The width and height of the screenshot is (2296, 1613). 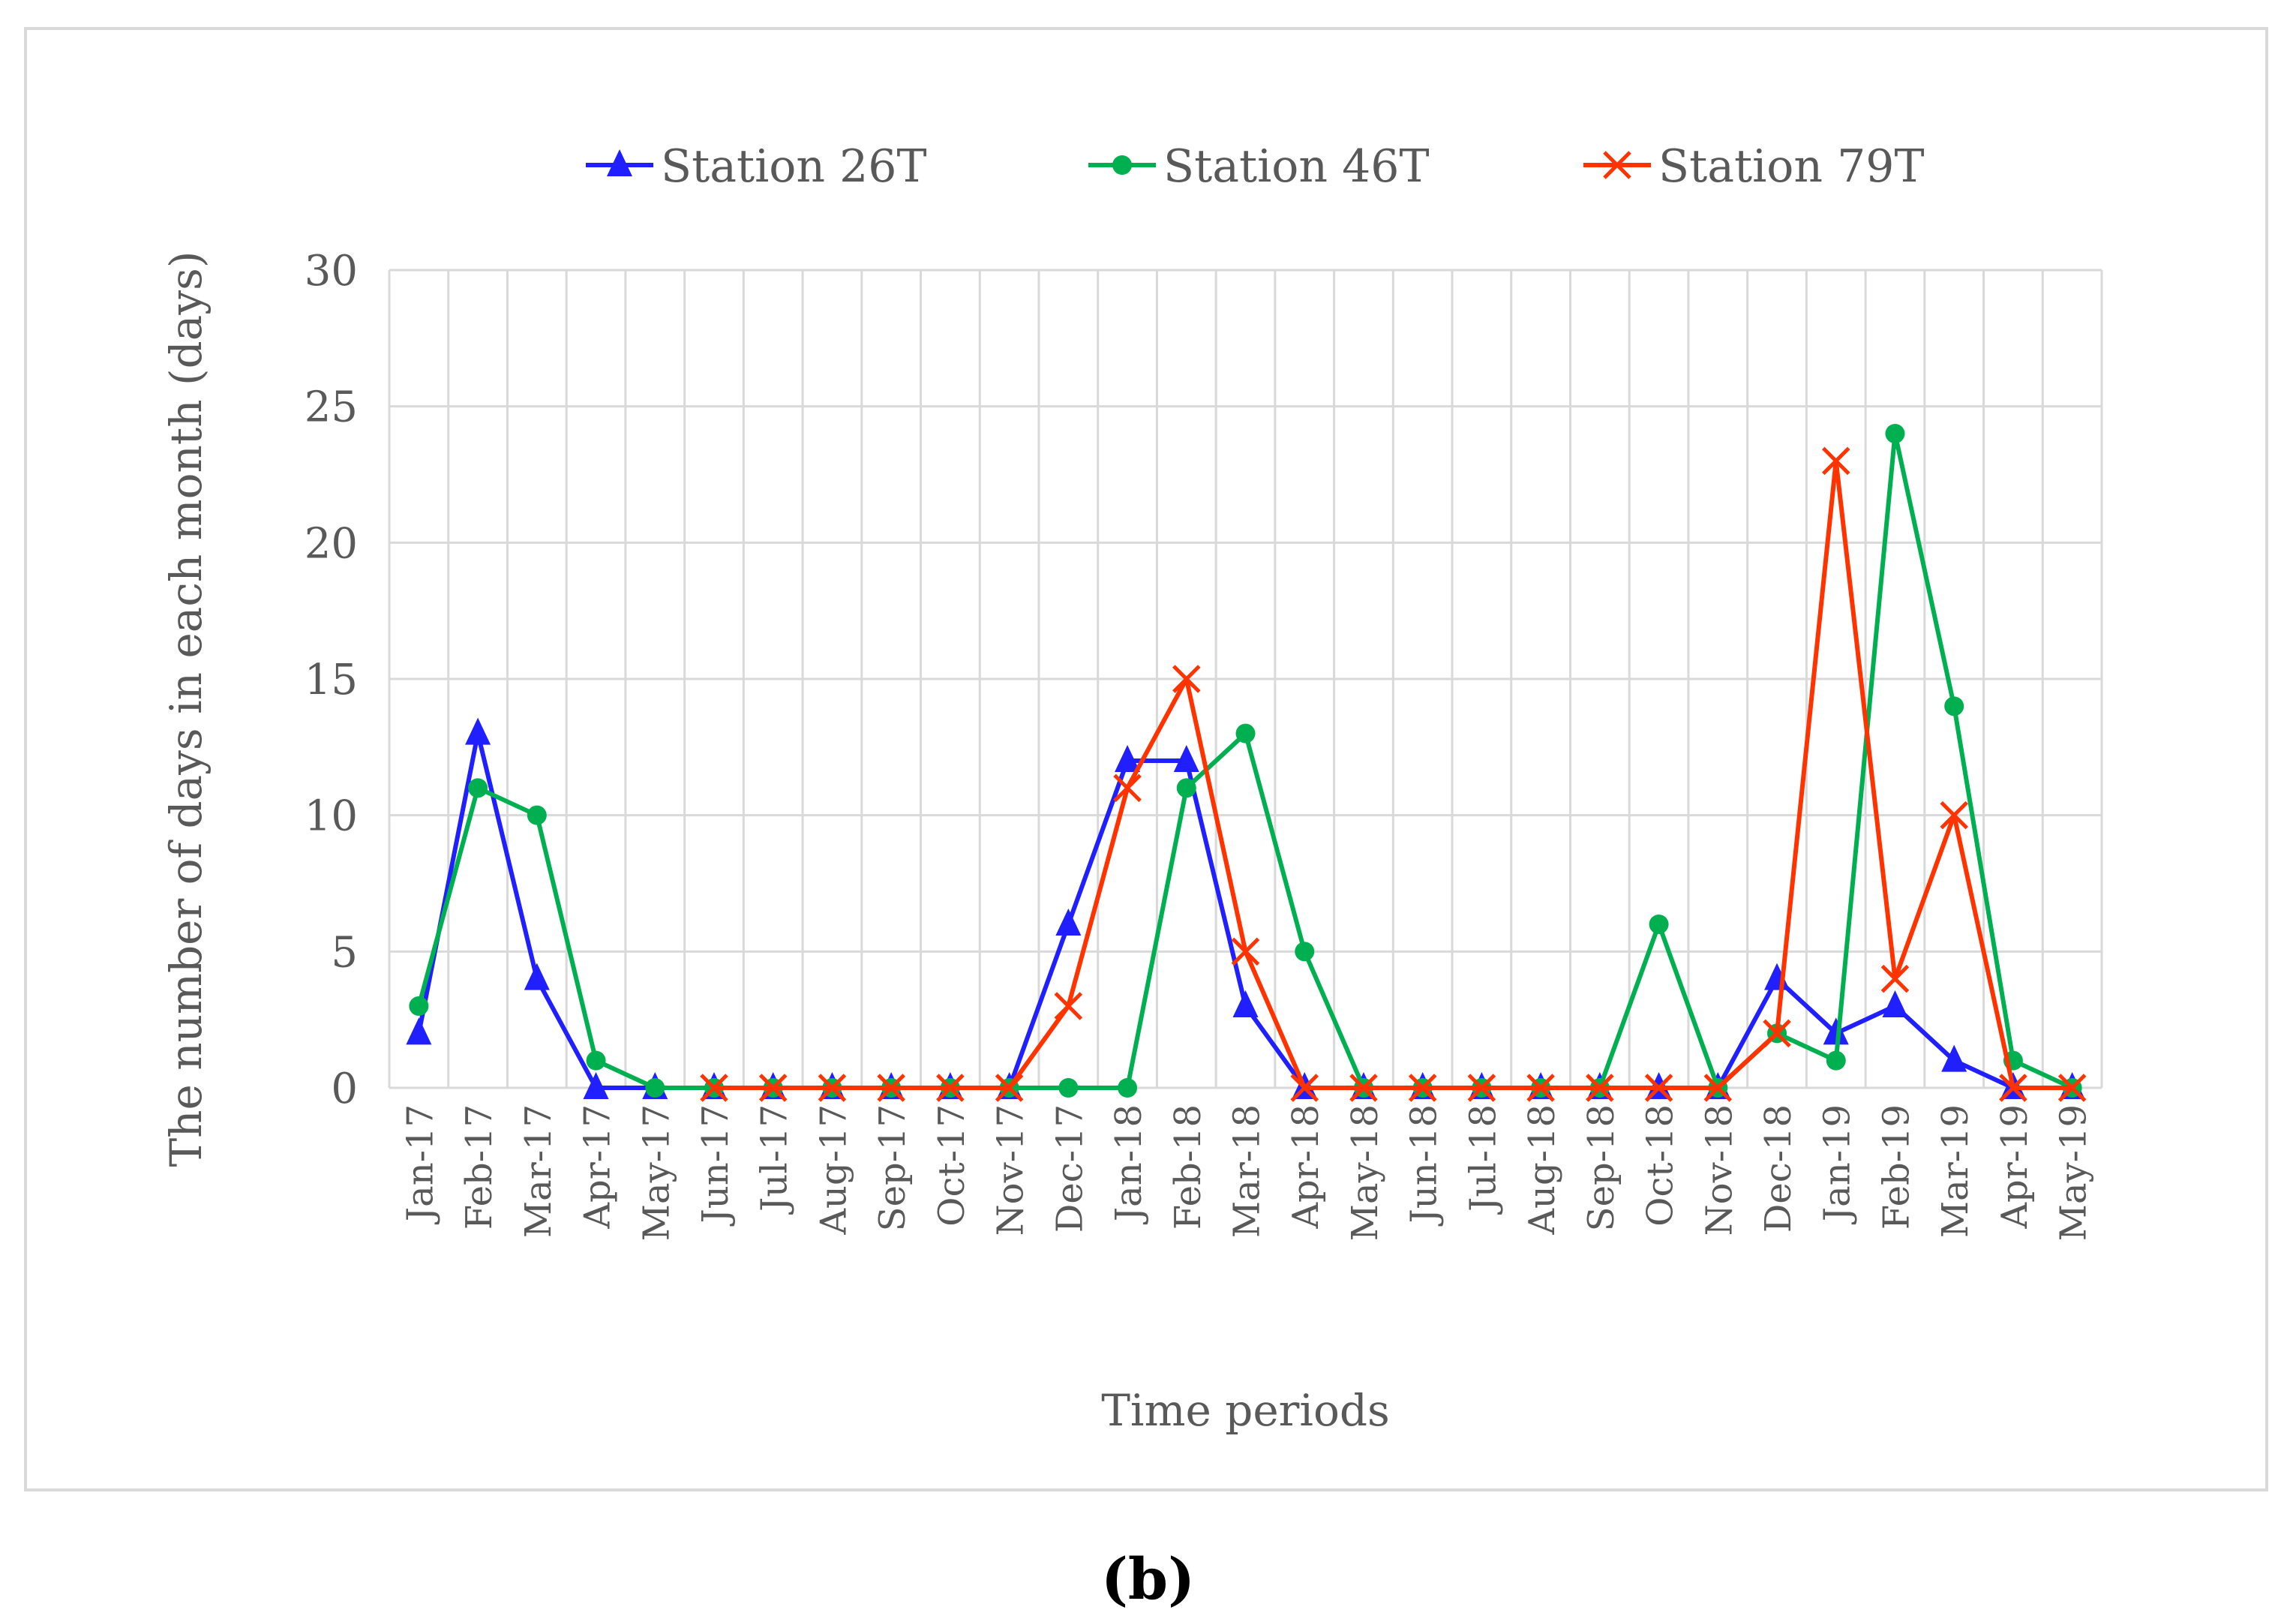 What do you see at coordinates (1955, 1171) in the screenshot?
I see `x-tick-label: Mar-19` at bounding box center [1955, 1171].